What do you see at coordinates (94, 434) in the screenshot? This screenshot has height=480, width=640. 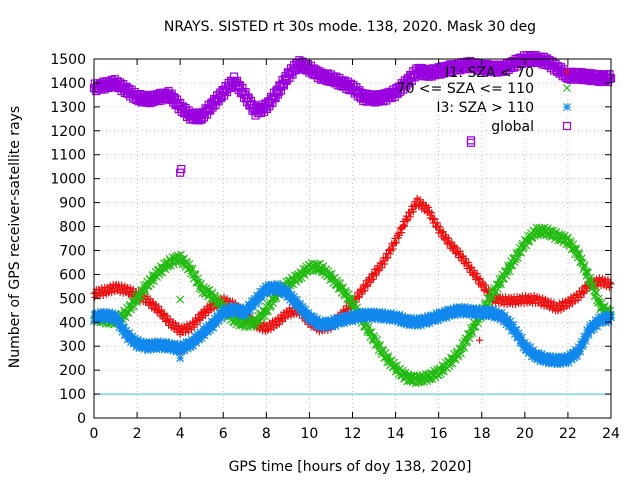 I see `x-tick-label: 0` at bounding box center [94, 434].